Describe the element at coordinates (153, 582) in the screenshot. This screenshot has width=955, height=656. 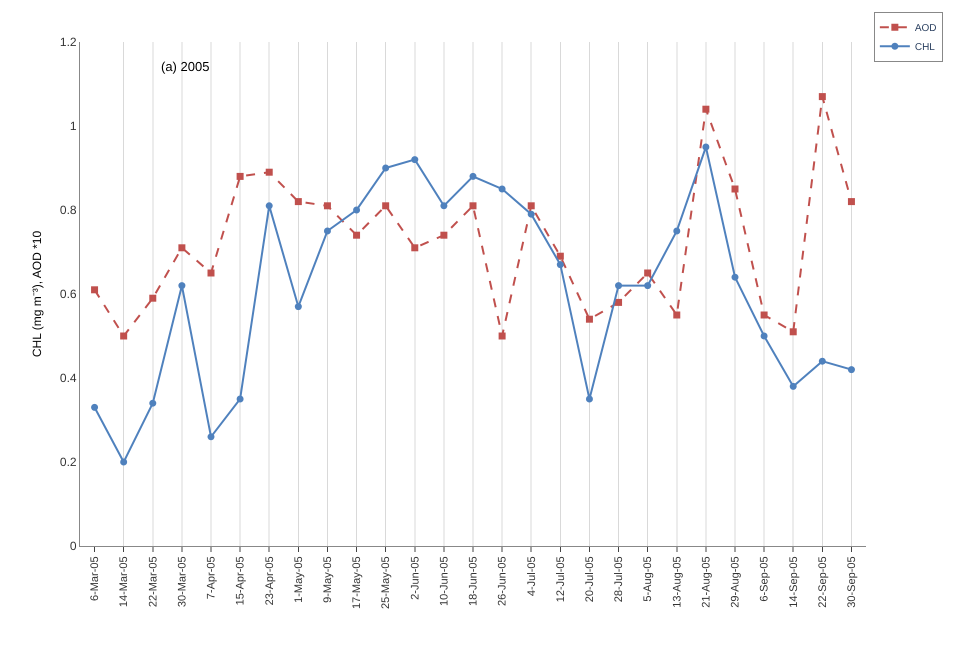
I see `x-tick-label: 22-Mar-05` at that location.